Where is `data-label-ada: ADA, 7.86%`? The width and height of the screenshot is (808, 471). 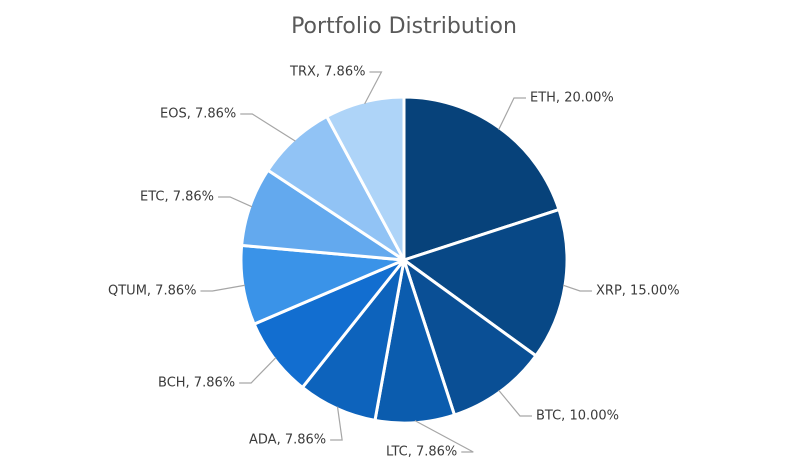 data-label-ada: ADA, 7.86% is located at coordinates (287, 440).